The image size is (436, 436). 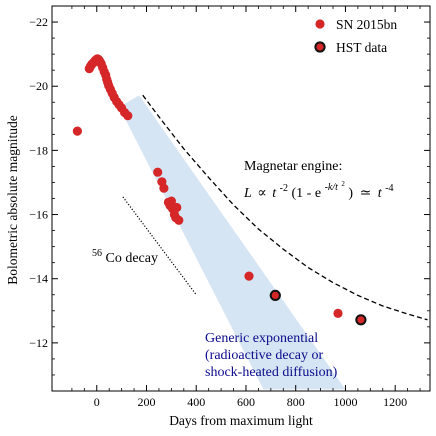 What do you see at coordinates (38, 215) in the screenshot?
I see `y-tick-label: −16` at bounding box center [38, 215].